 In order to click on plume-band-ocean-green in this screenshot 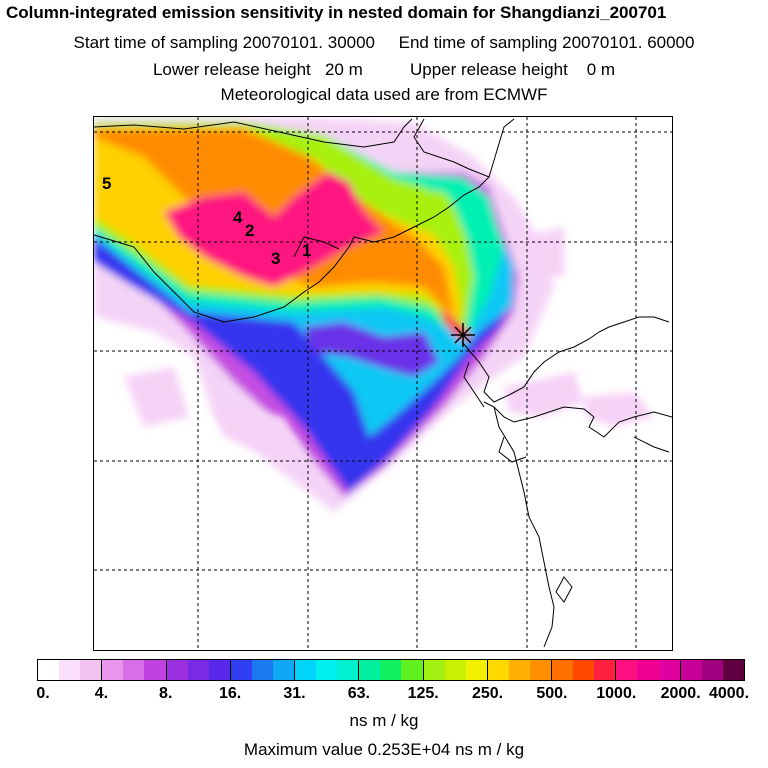, I will do `click(436, 207)`.